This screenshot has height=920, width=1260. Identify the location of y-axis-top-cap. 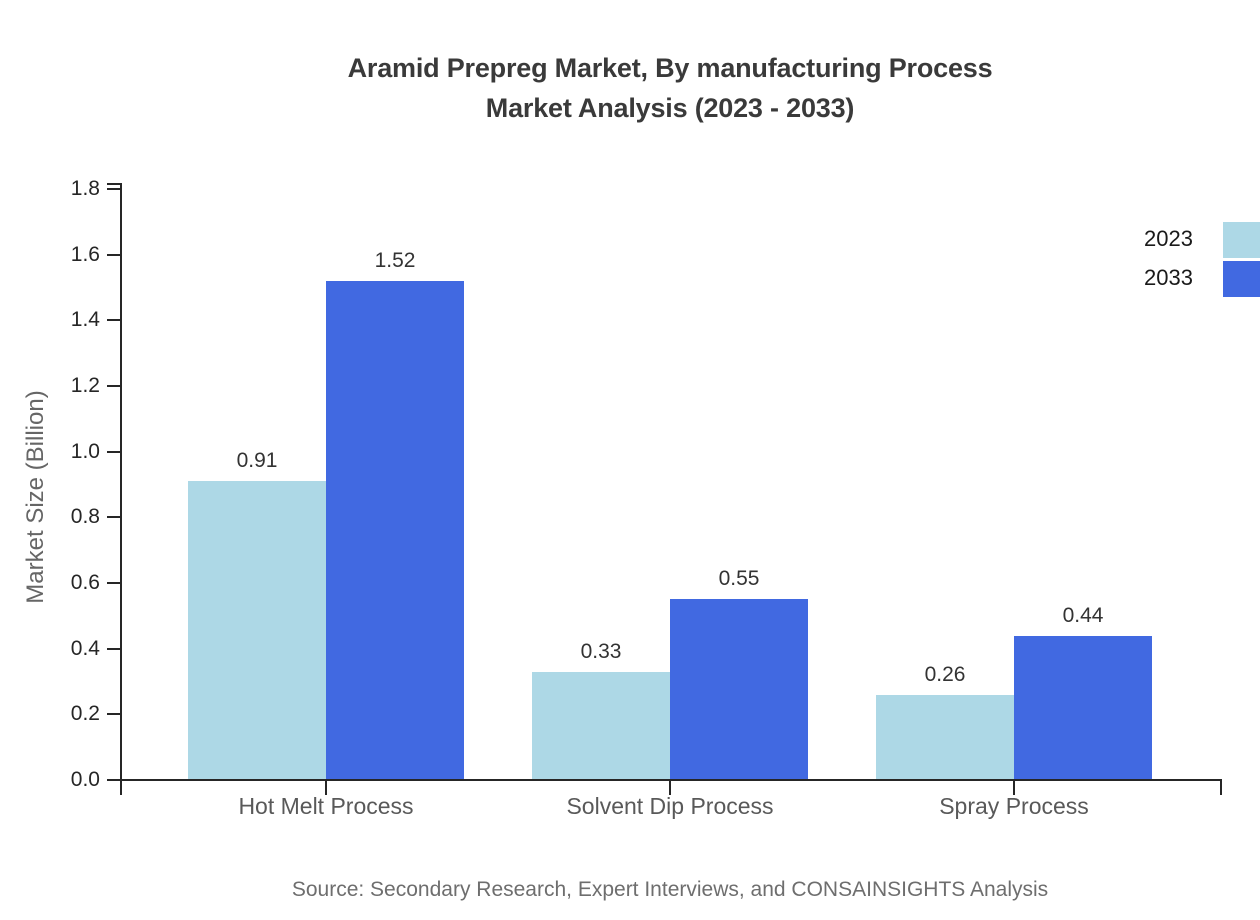
(114, 184).